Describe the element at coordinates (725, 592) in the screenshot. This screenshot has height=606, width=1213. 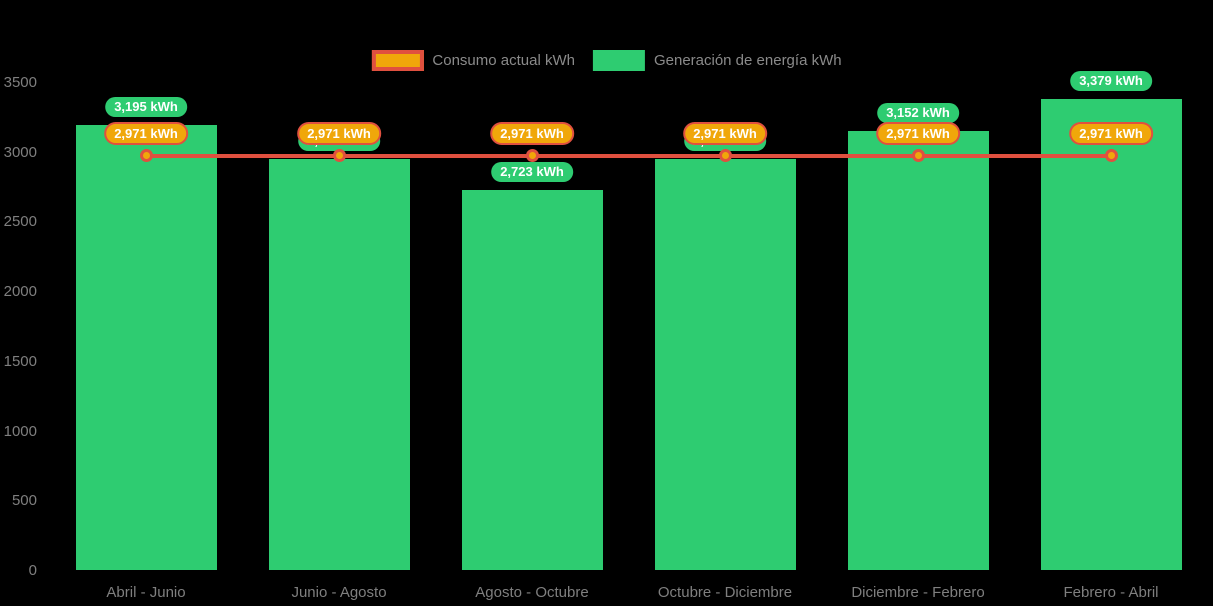
I see `x-axis-label: Octubre - Diciembre` at that location.